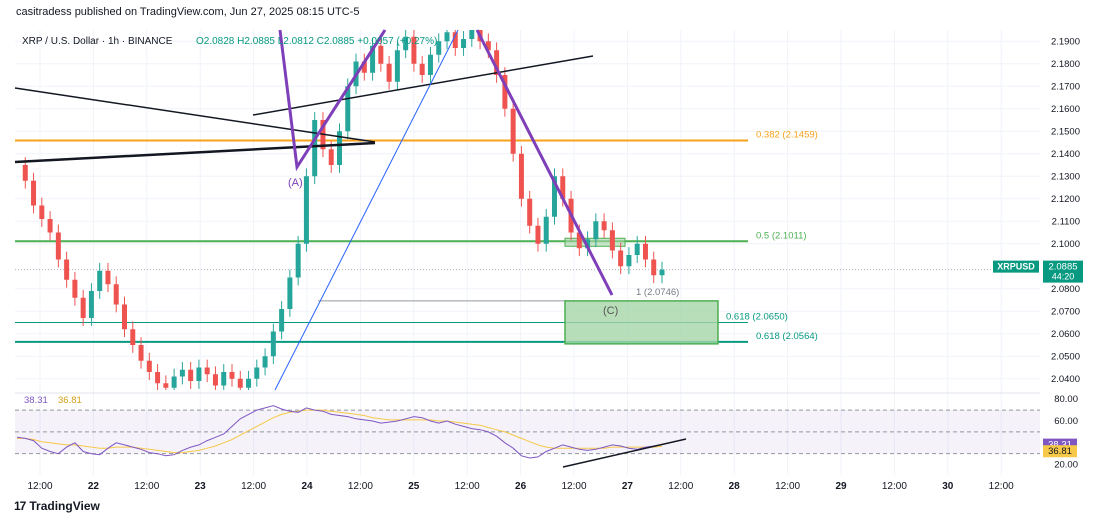 Image resolution: width=1102 pixels, height=525 pixels. What do you see at coordinates (1065, 379) in the screenshot?
I see `price-tick-label: 2.0400` at bounding box center [1065, 379].